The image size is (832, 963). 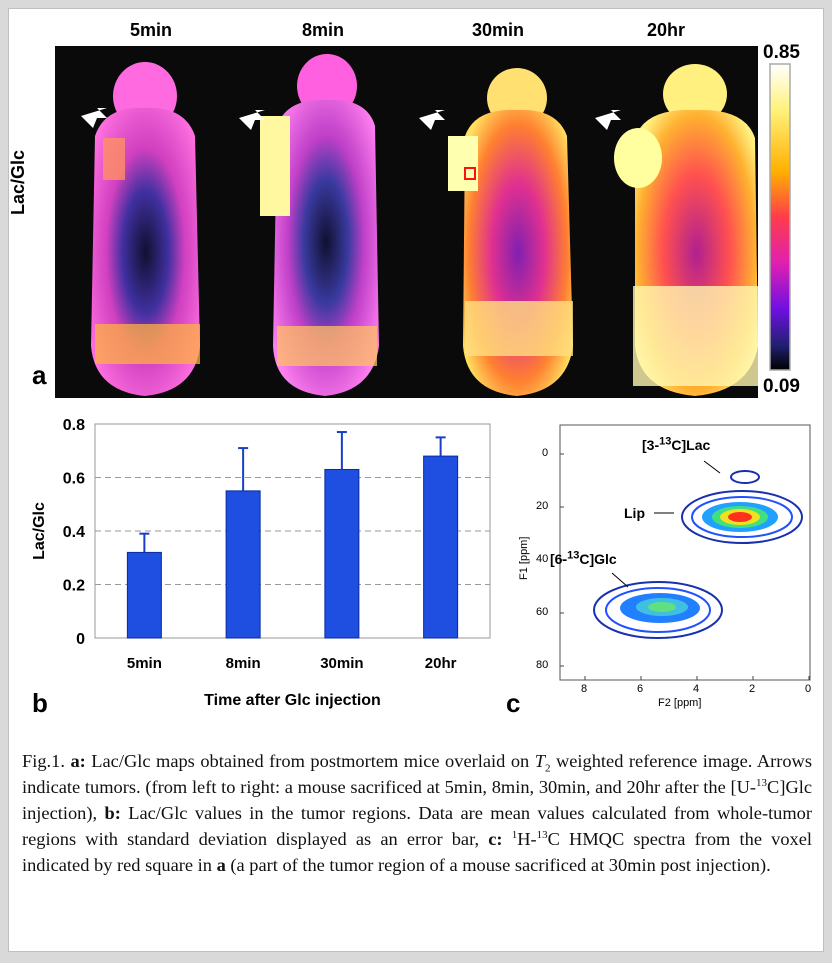 What do you see at coordinates (752, 689) in the screenshot?
I see `c-xtick-2: 2` at bounding box center [752, 689].